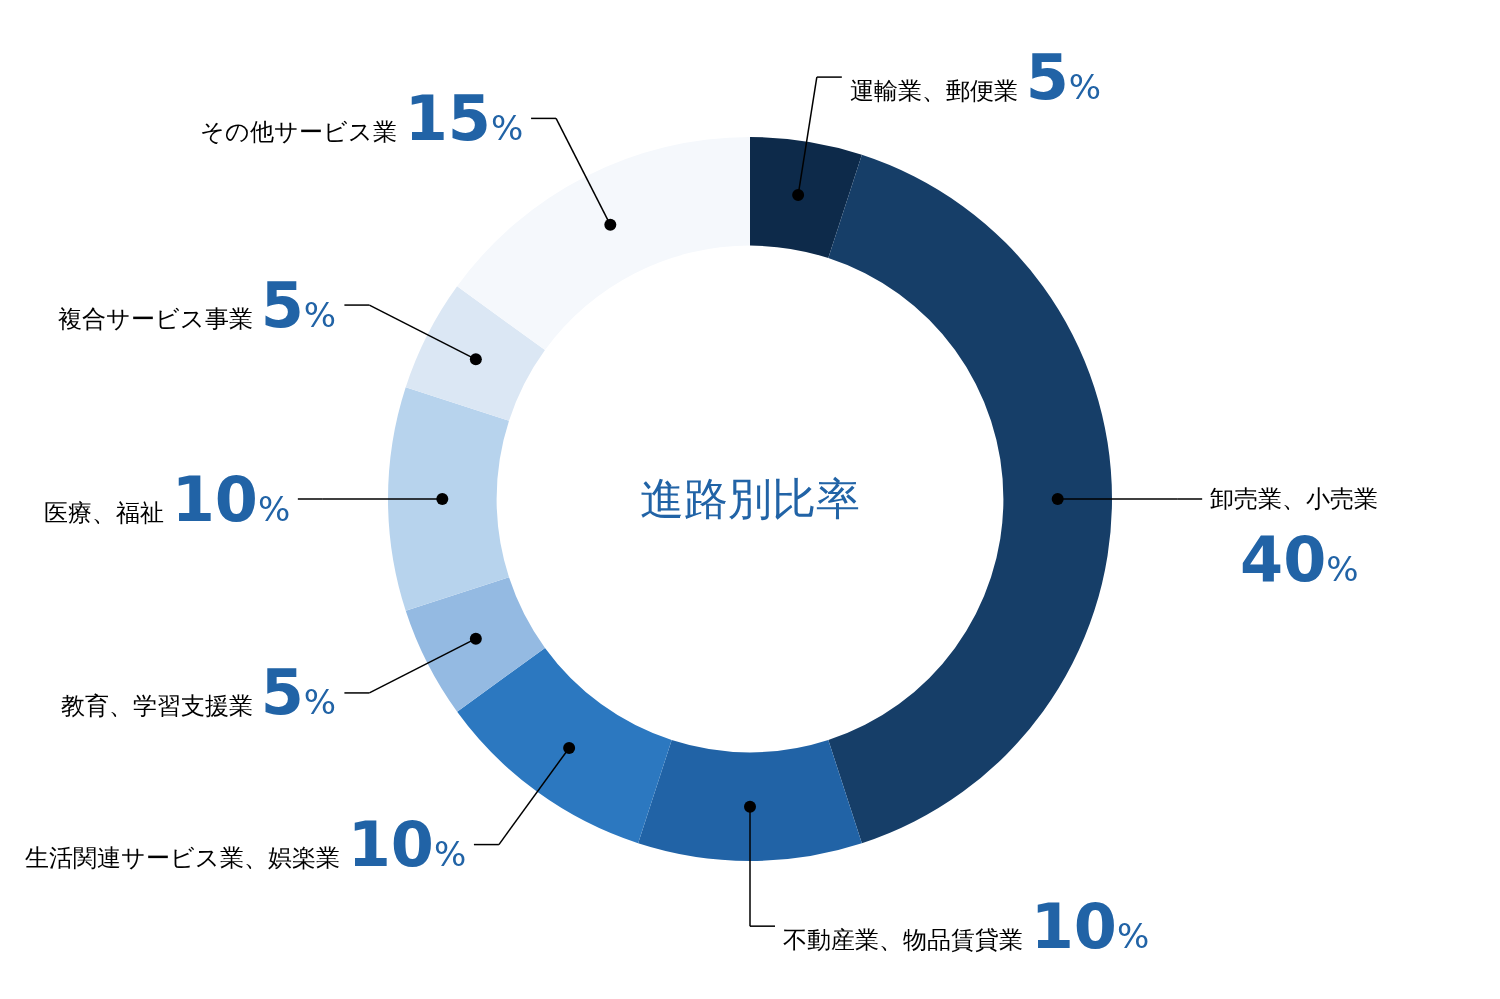 This screenshot has width=1500, height=999. What do you see at coordinates (104, 513) in the screenshot?
I see `slice-label: 医療、福祉` at bounding box center [104, 513].